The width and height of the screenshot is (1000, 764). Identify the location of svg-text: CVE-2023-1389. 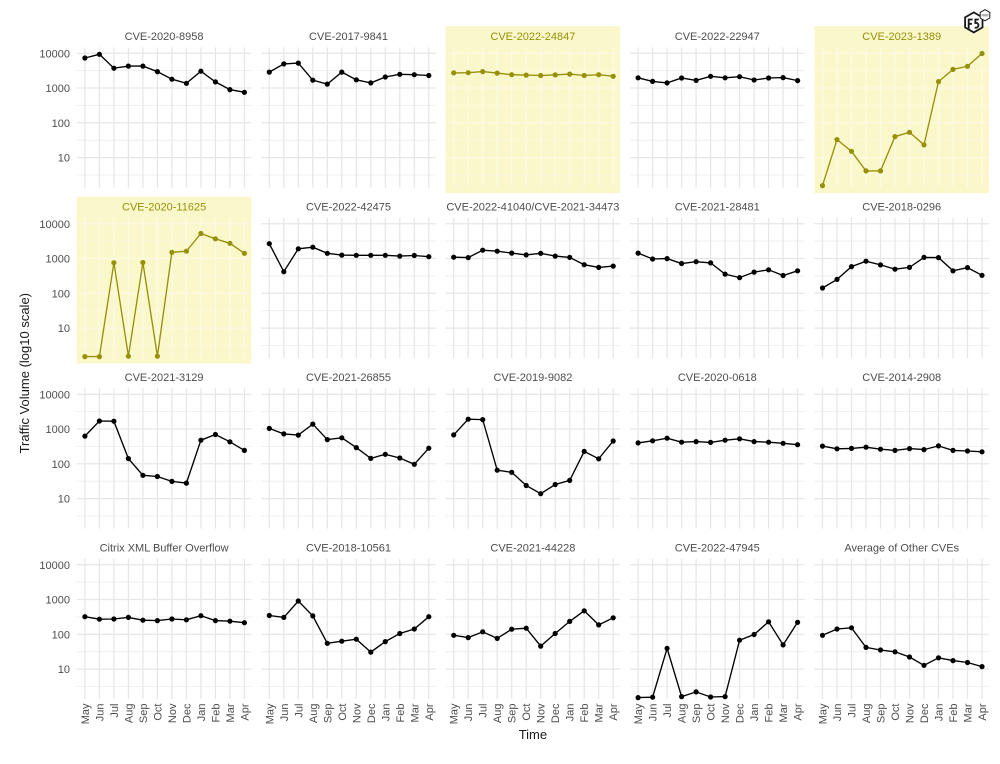
(901, 37).